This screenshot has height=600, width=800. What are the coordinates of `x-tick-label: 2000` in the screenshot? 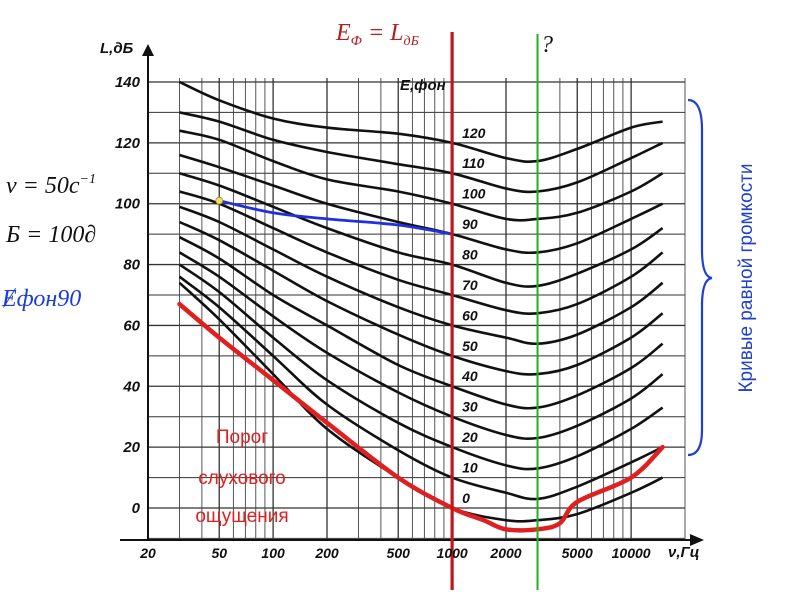 It's located at (505, 553).